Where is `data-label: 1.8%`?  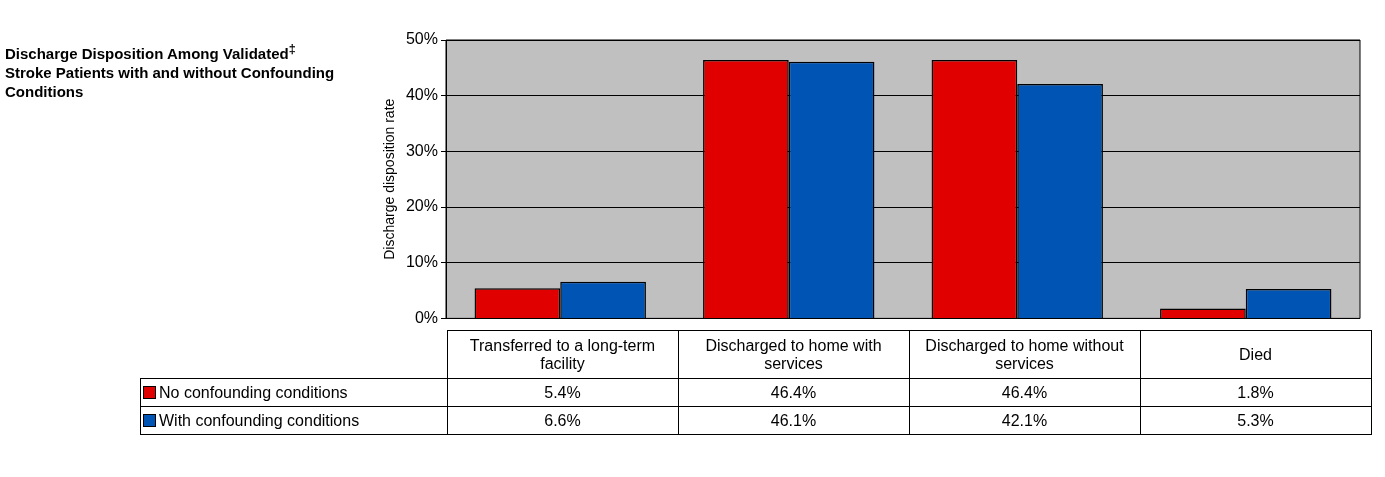 data-label: 1.8% is located at coordinates (1255, 392).